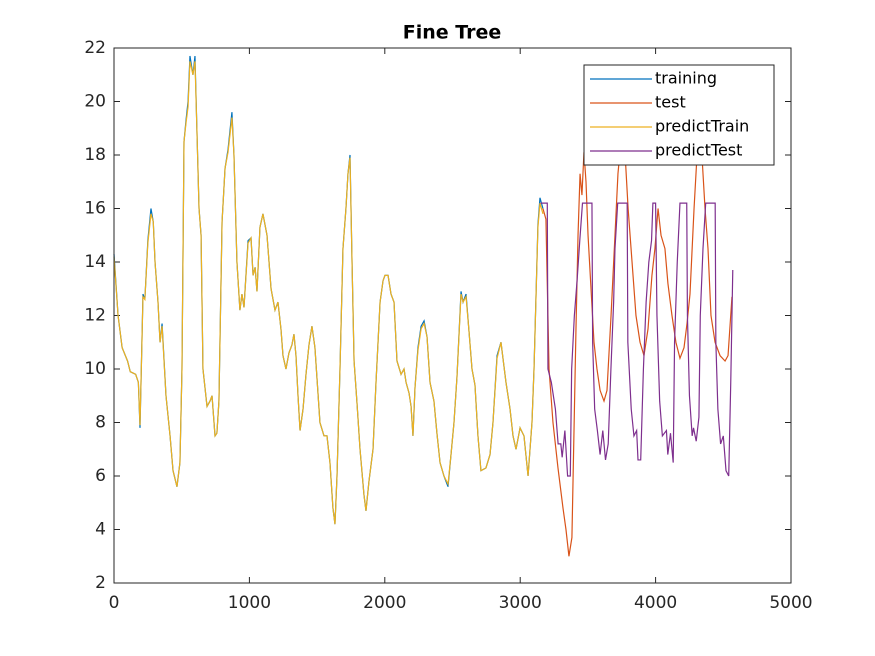 Image resolution: width=875 pixels, height=656 pixels. What do you see at coordinates (95, 209) in the screenshot?
I see `y-tick-label: 16` at bounding box center [95, 209].